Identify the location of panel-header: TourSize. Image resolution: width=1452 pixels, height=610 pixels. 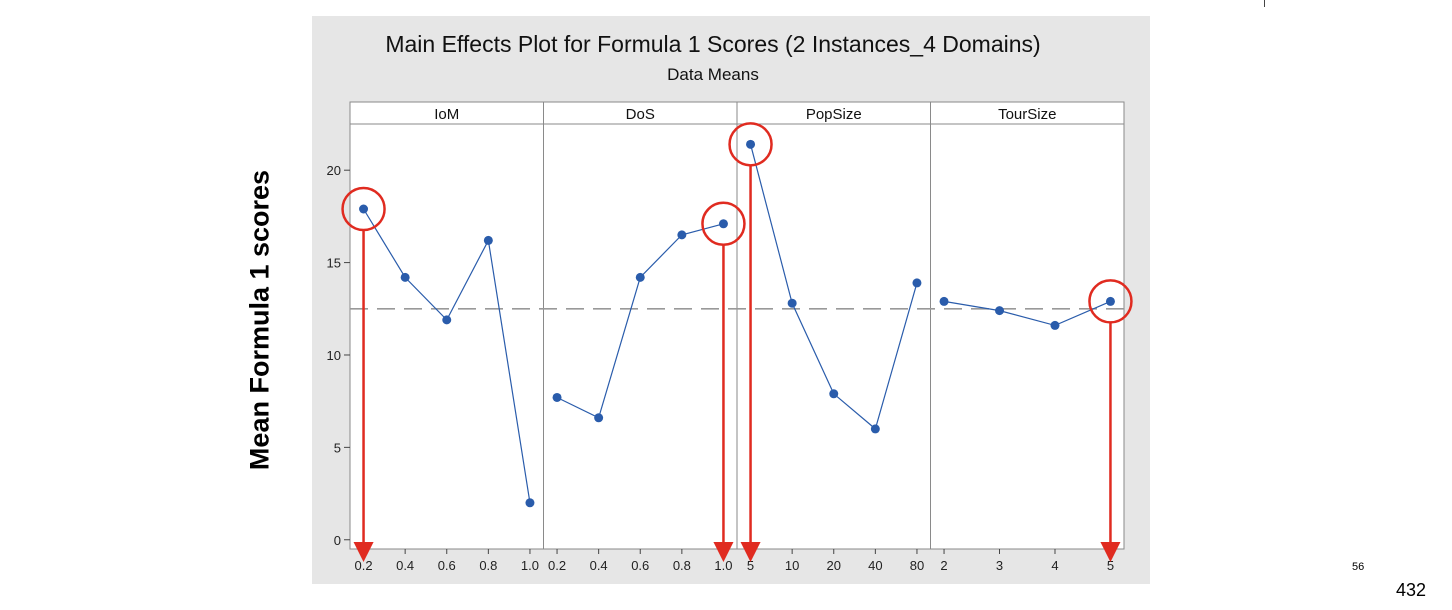
(1027, 114).